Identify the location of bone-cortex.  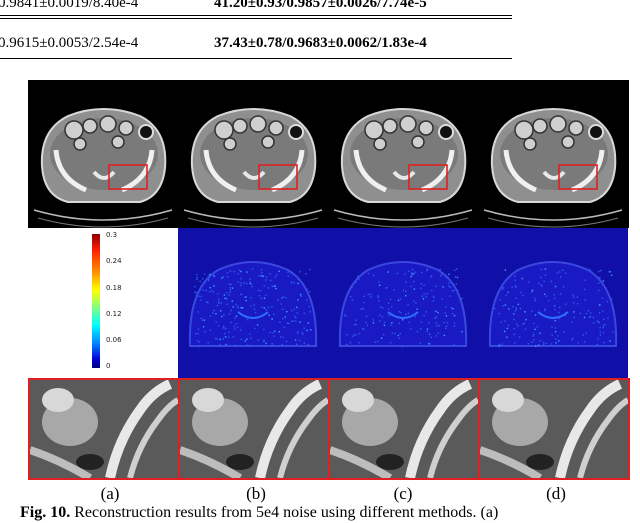
(289, 429).